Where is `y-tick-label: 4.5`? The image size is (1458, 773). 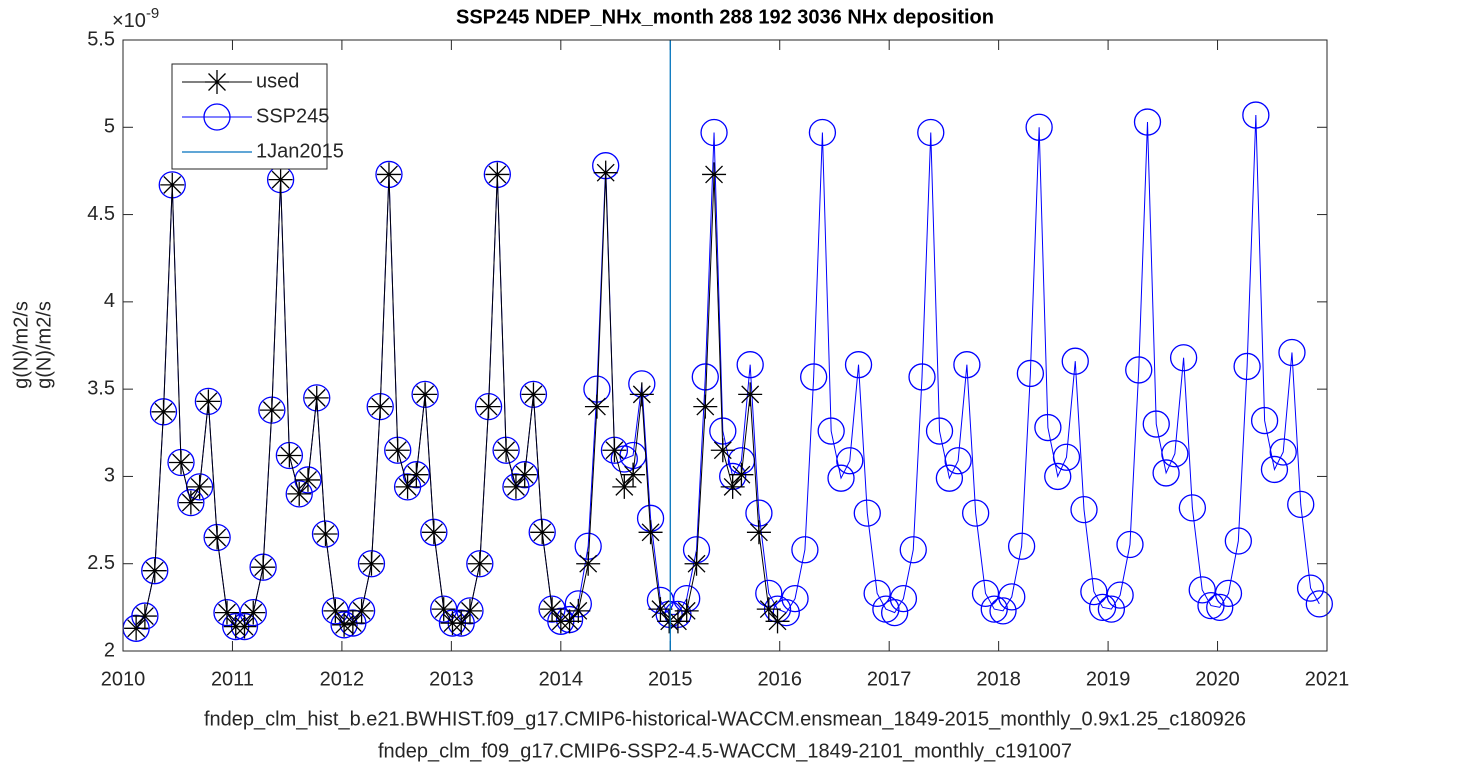 y-tick-label: 4.5 is located at coordinates (101, 214).